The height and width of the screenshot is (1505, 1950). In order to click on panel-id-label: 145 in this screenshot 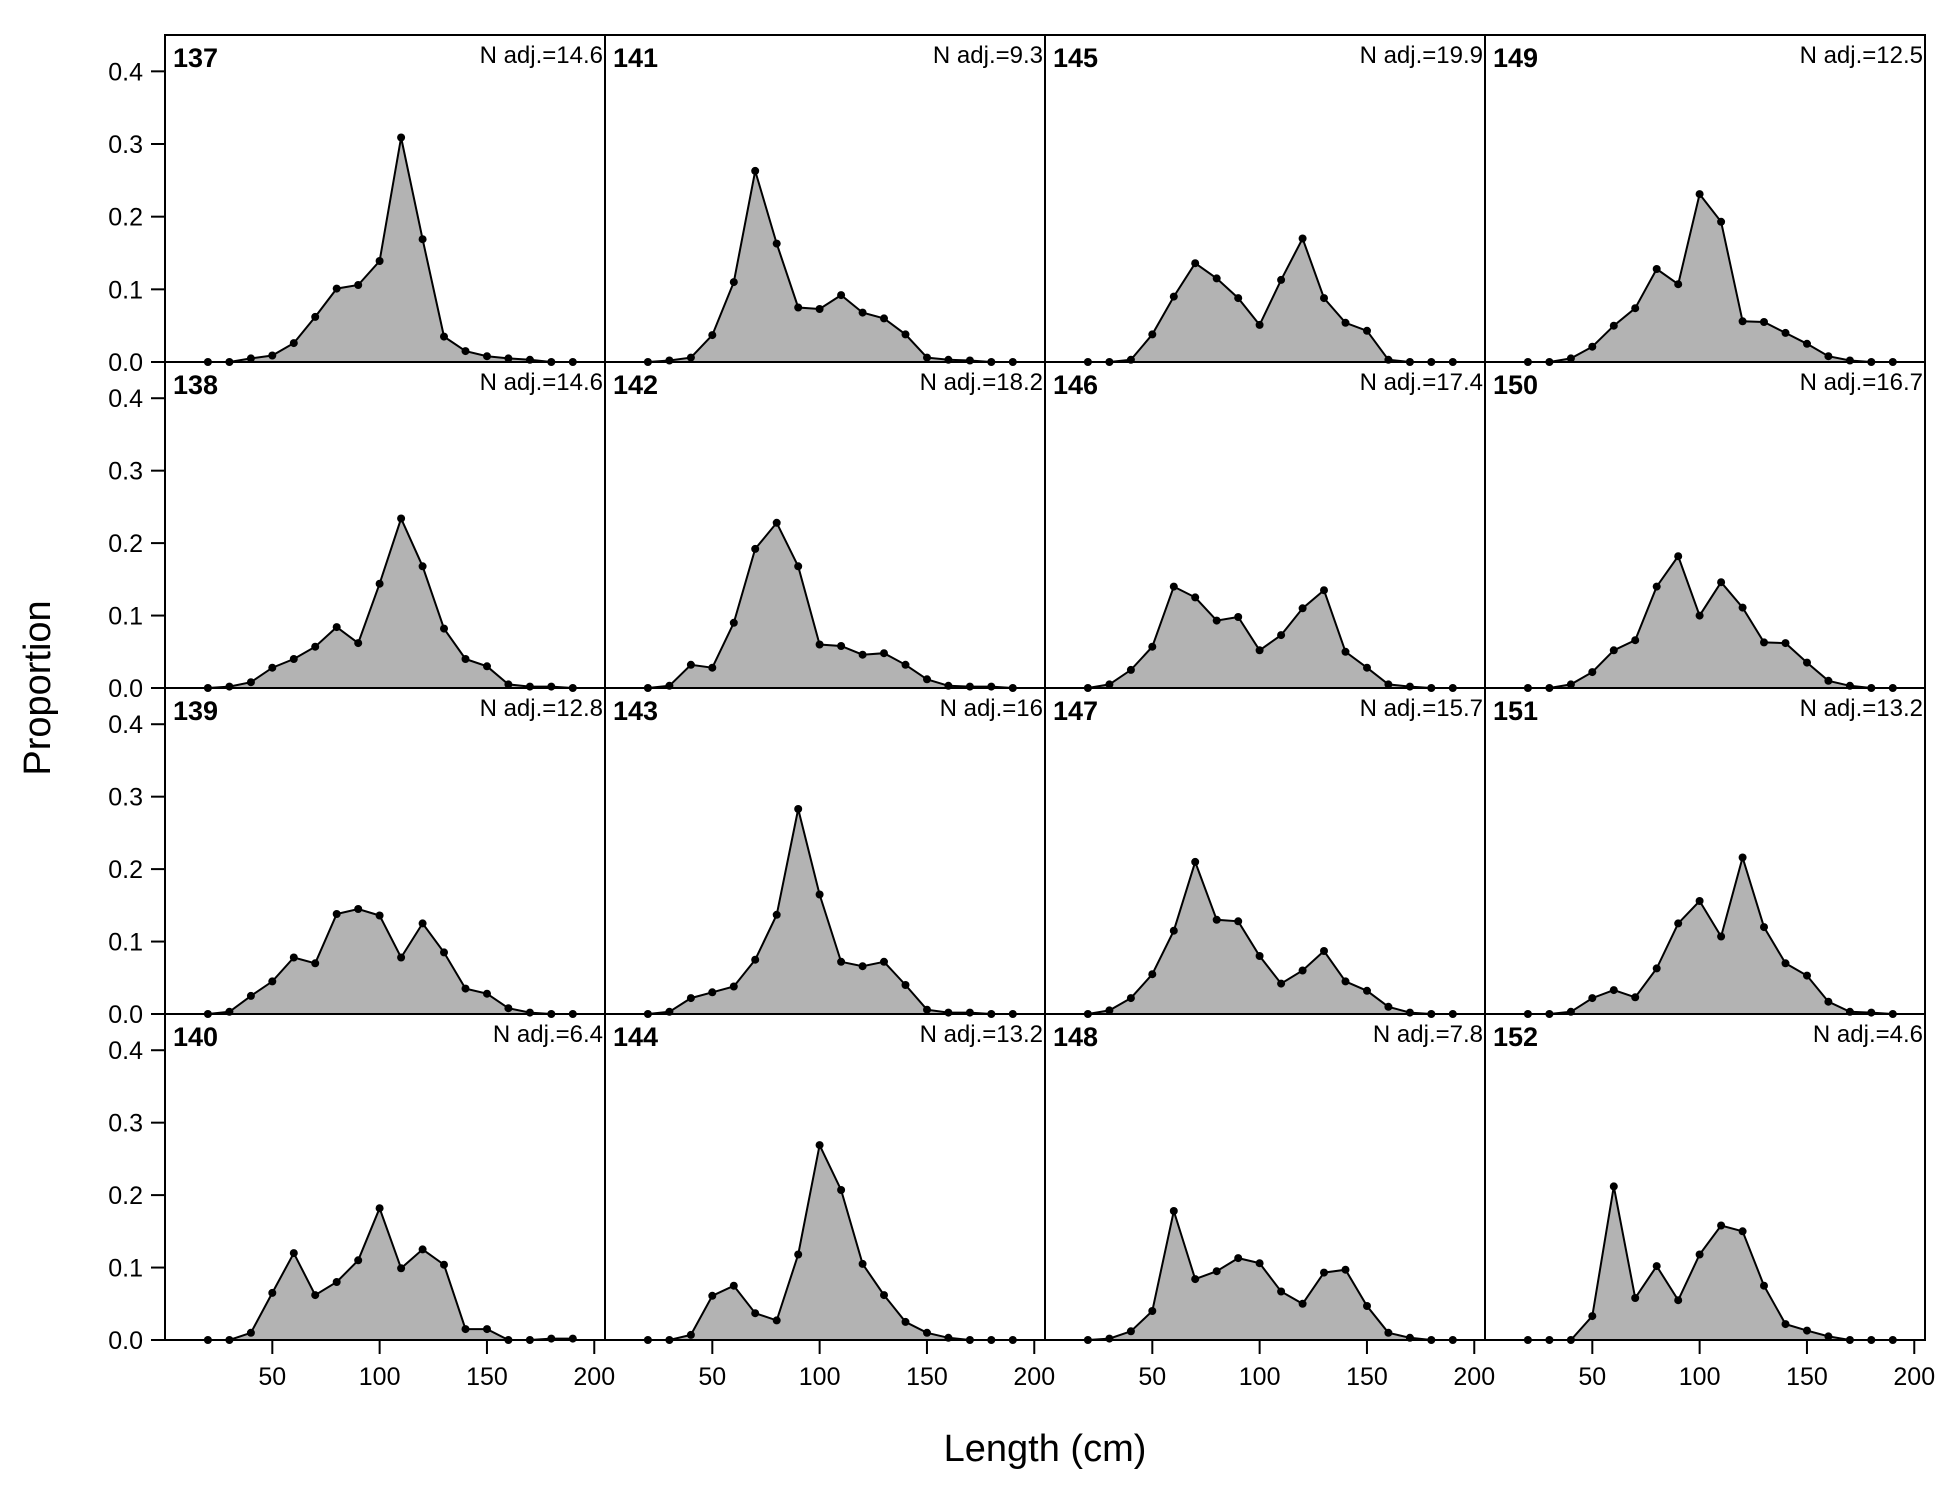, I will do `click(1075, 58)`.